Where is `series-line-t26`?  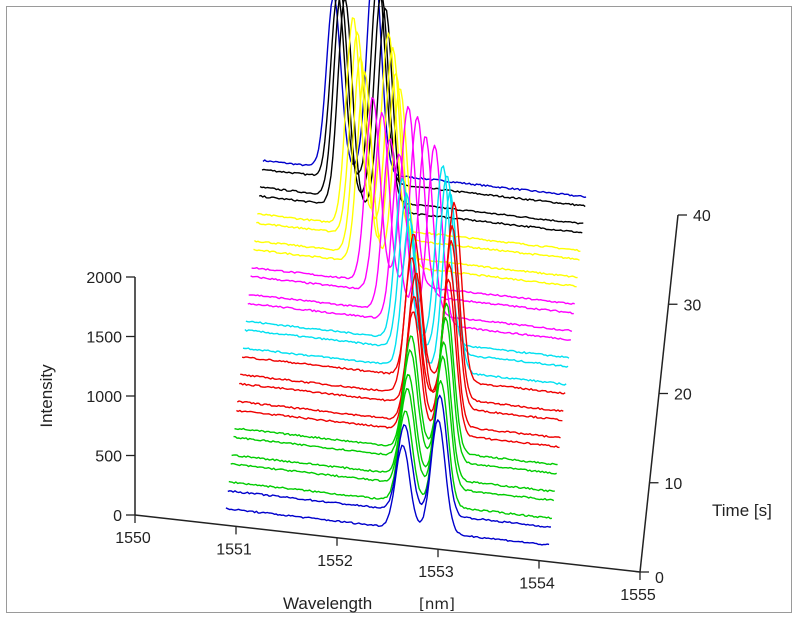
series-line-t26 is located at coordinates (412, 213).